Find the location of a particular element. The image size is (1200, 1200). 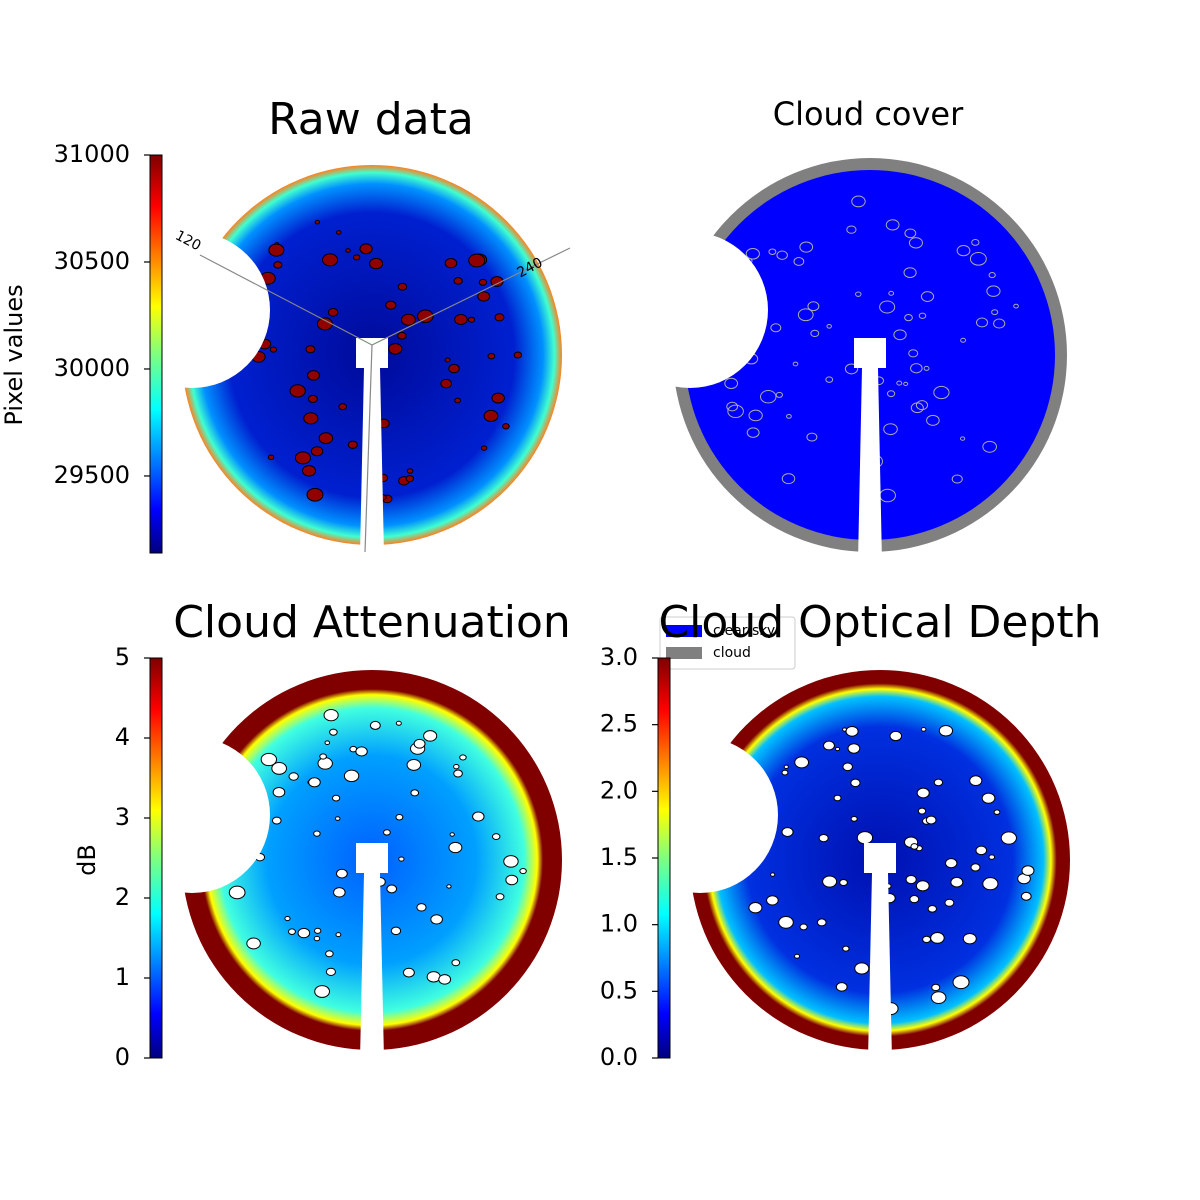

legend: clear sky cloud is located at coordinates (727, 643).